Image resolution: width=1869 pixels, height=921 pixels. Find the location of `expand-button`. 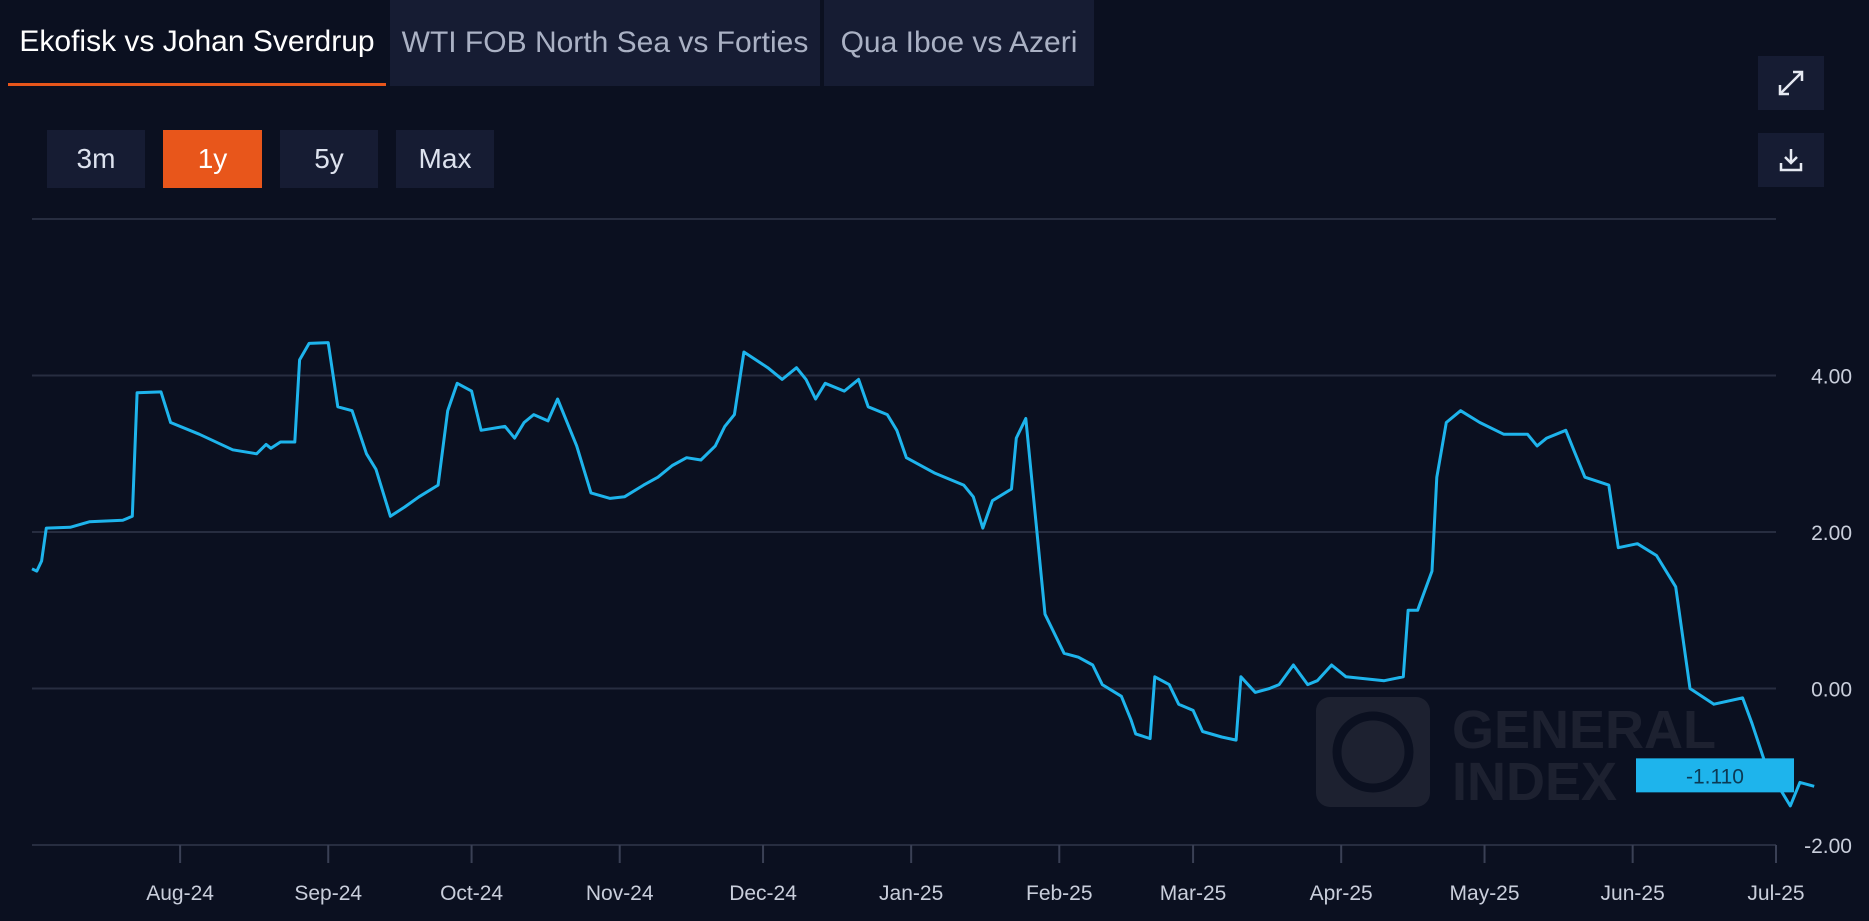

expand-button is located at coordinates (1791, 83).